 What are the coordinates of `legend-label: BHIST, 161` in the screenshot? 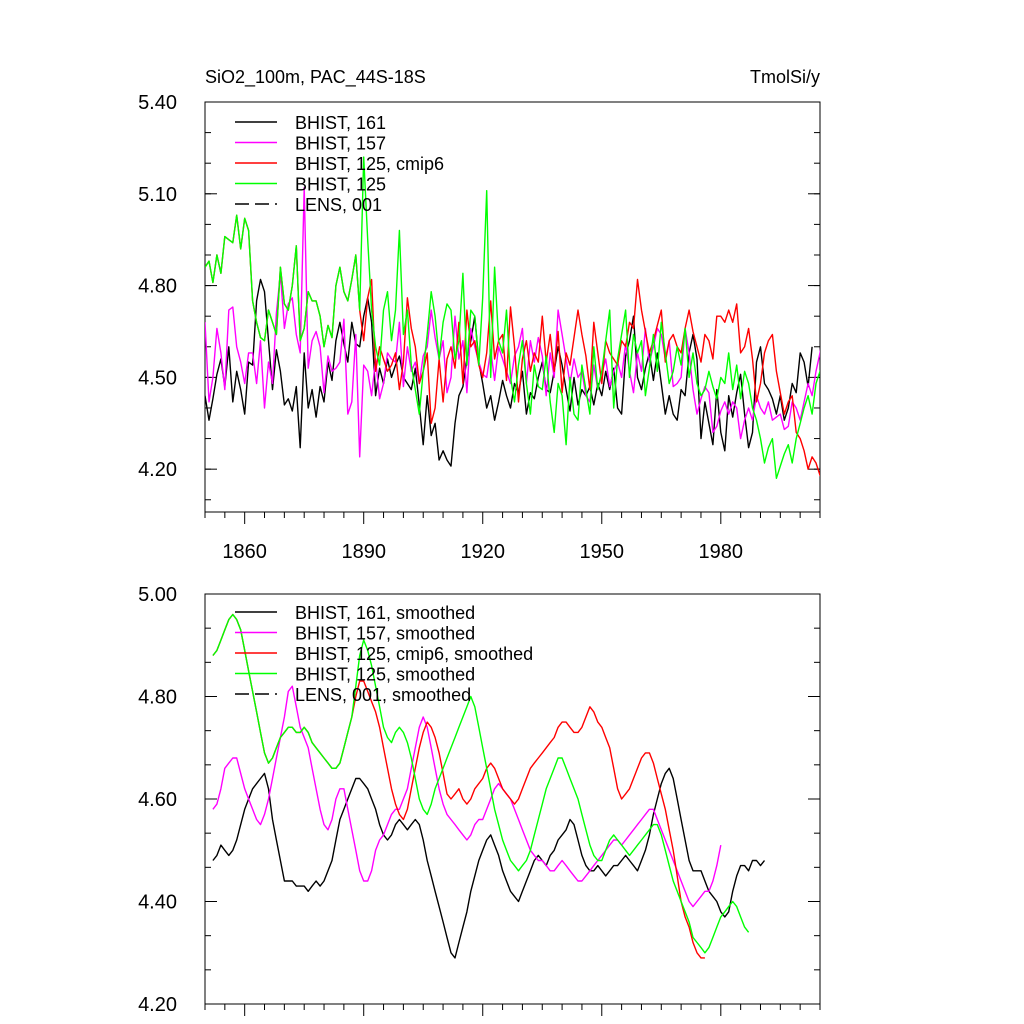 It's located at (340, 123).